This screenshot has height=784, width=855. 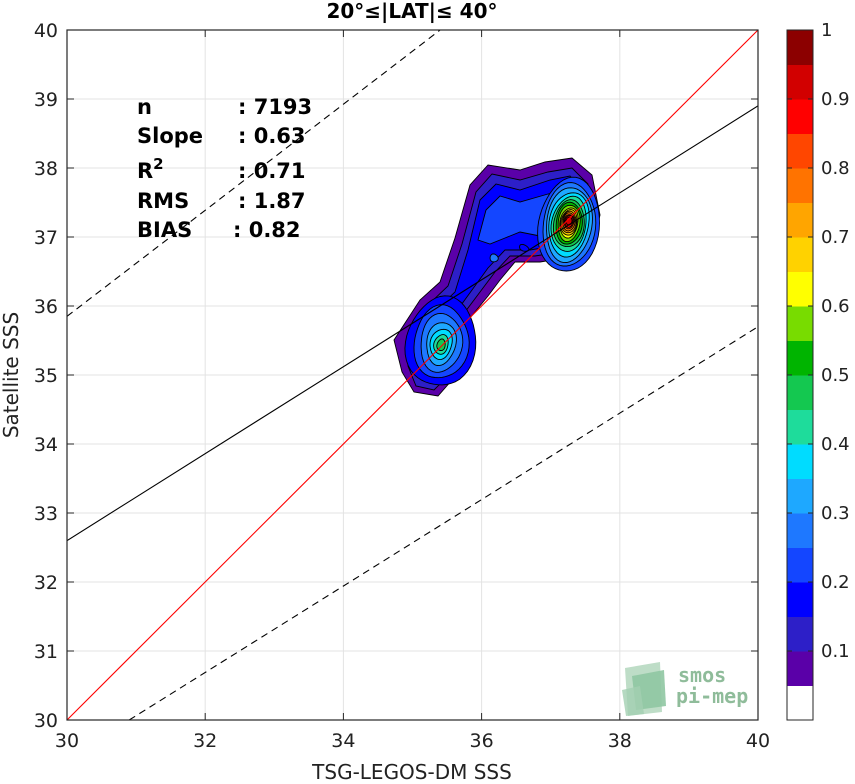 I want to click on stat-label-superscript: 2, so click(x=158, y=164).